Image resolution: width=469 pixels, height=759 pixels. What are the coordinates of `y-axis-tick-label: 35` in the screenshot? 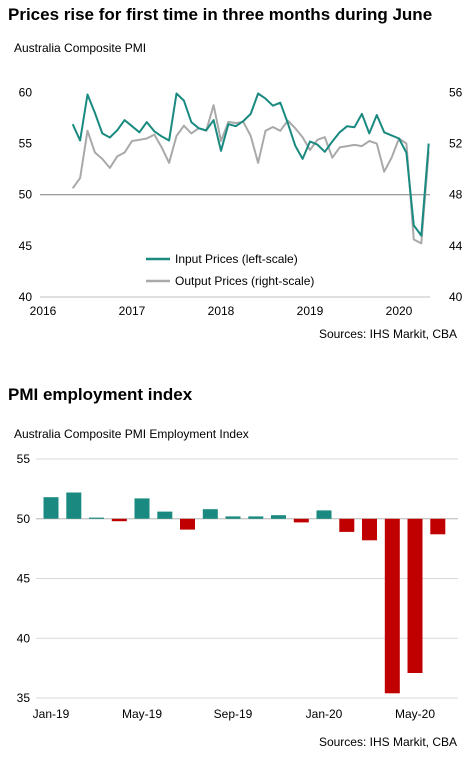 It's located at (24, 698).